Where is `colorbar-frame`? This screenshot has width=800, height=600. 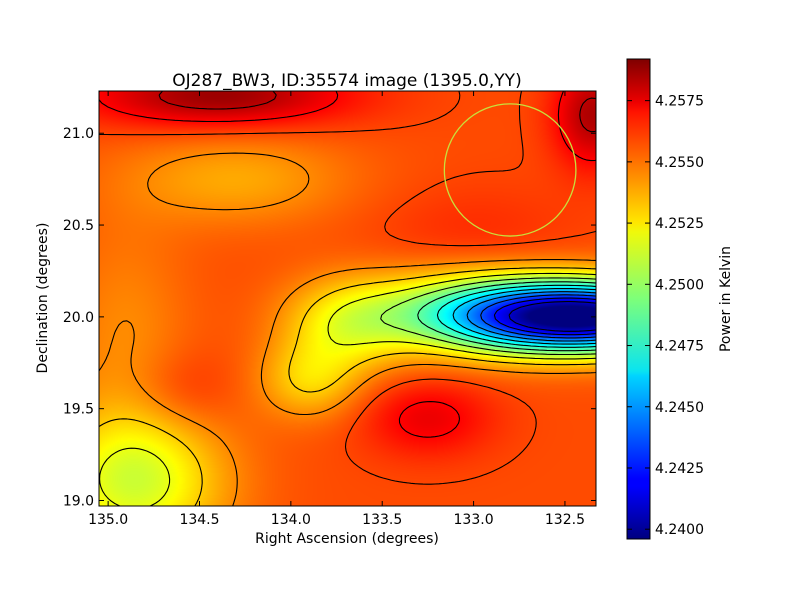
colorbar-frame is located at coordinates (638, 299).